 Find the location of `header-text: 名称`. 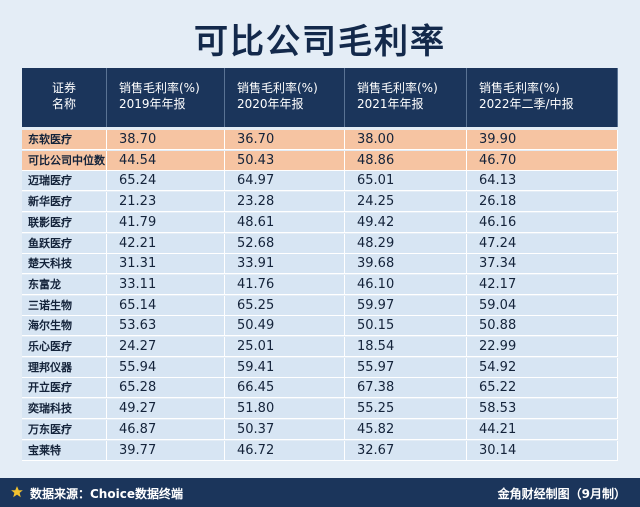

header-text: 名称 is located at coordinates (63, 104).